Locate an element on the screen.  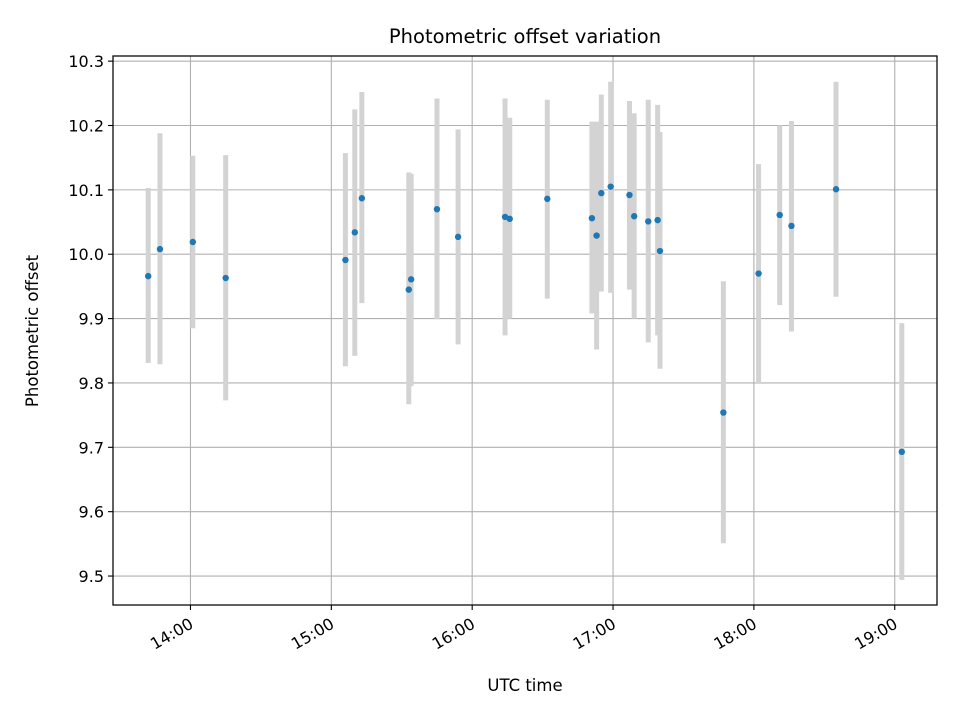
y-tick-label: 10.1 is located at coordinates (86, 190).